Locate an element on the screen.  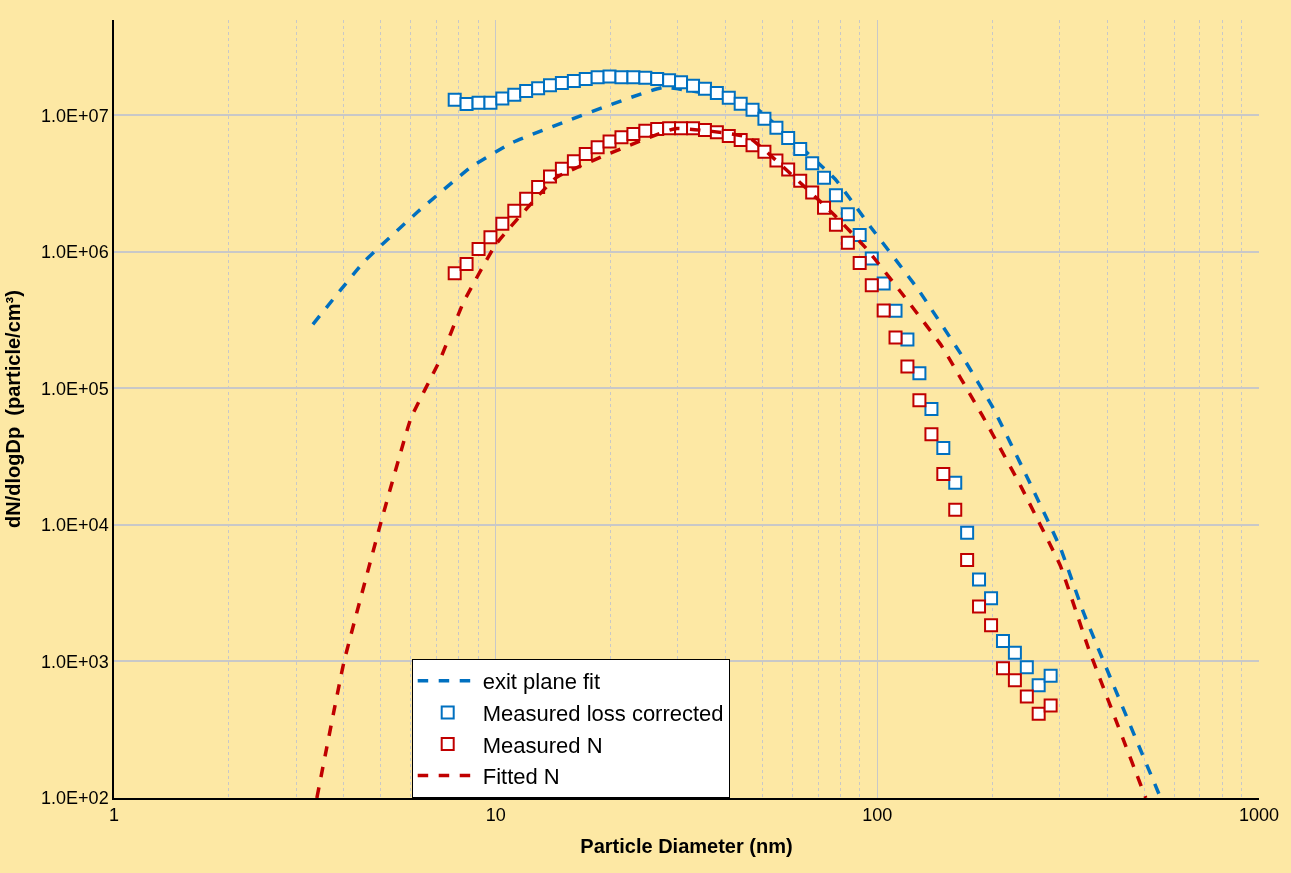
y-tick-label: 1.0E+04 is located at coordinates (75, 525).